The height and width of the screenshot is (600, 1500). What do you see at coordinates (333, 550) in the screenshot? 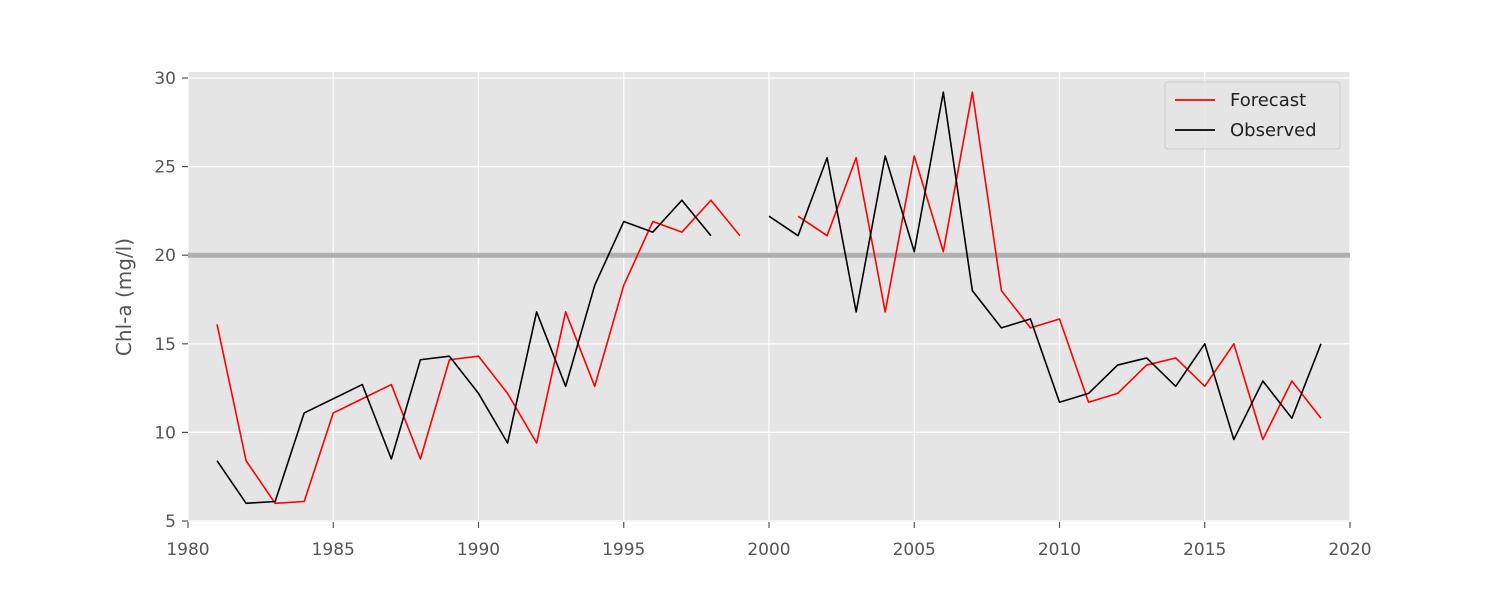
I see `x-tick-label: 1985` at bounding box center [333, 550].